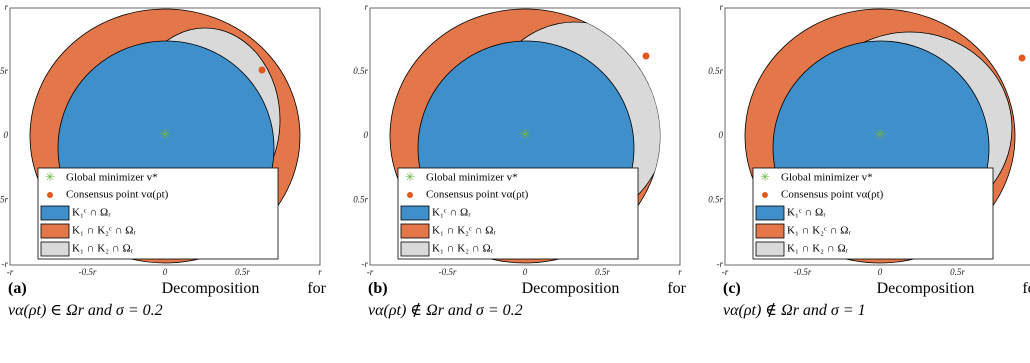 This screenshot has width=1030, height=363. Describe the element at coordinates (445, 310) in the screenshot. I see `caption-math: vα(ρt) ∉ Ωr and σ = 0.2` at that location.